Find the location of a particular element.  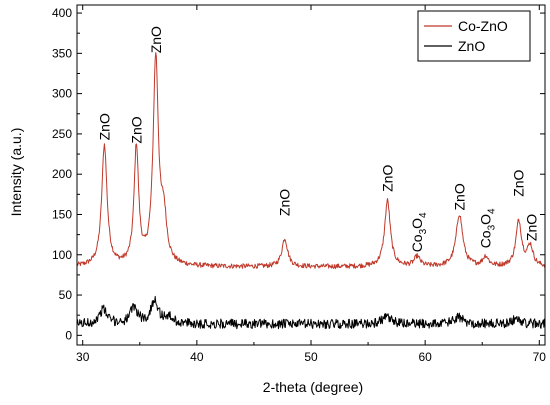

x-tick-label: 50 is located at coordinates (311, 357).